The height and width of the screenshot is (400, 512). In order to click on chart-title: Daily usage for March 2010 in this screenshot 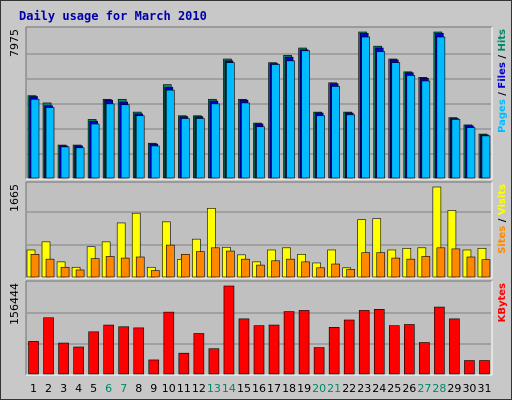, I will do `click(113, 16)`.